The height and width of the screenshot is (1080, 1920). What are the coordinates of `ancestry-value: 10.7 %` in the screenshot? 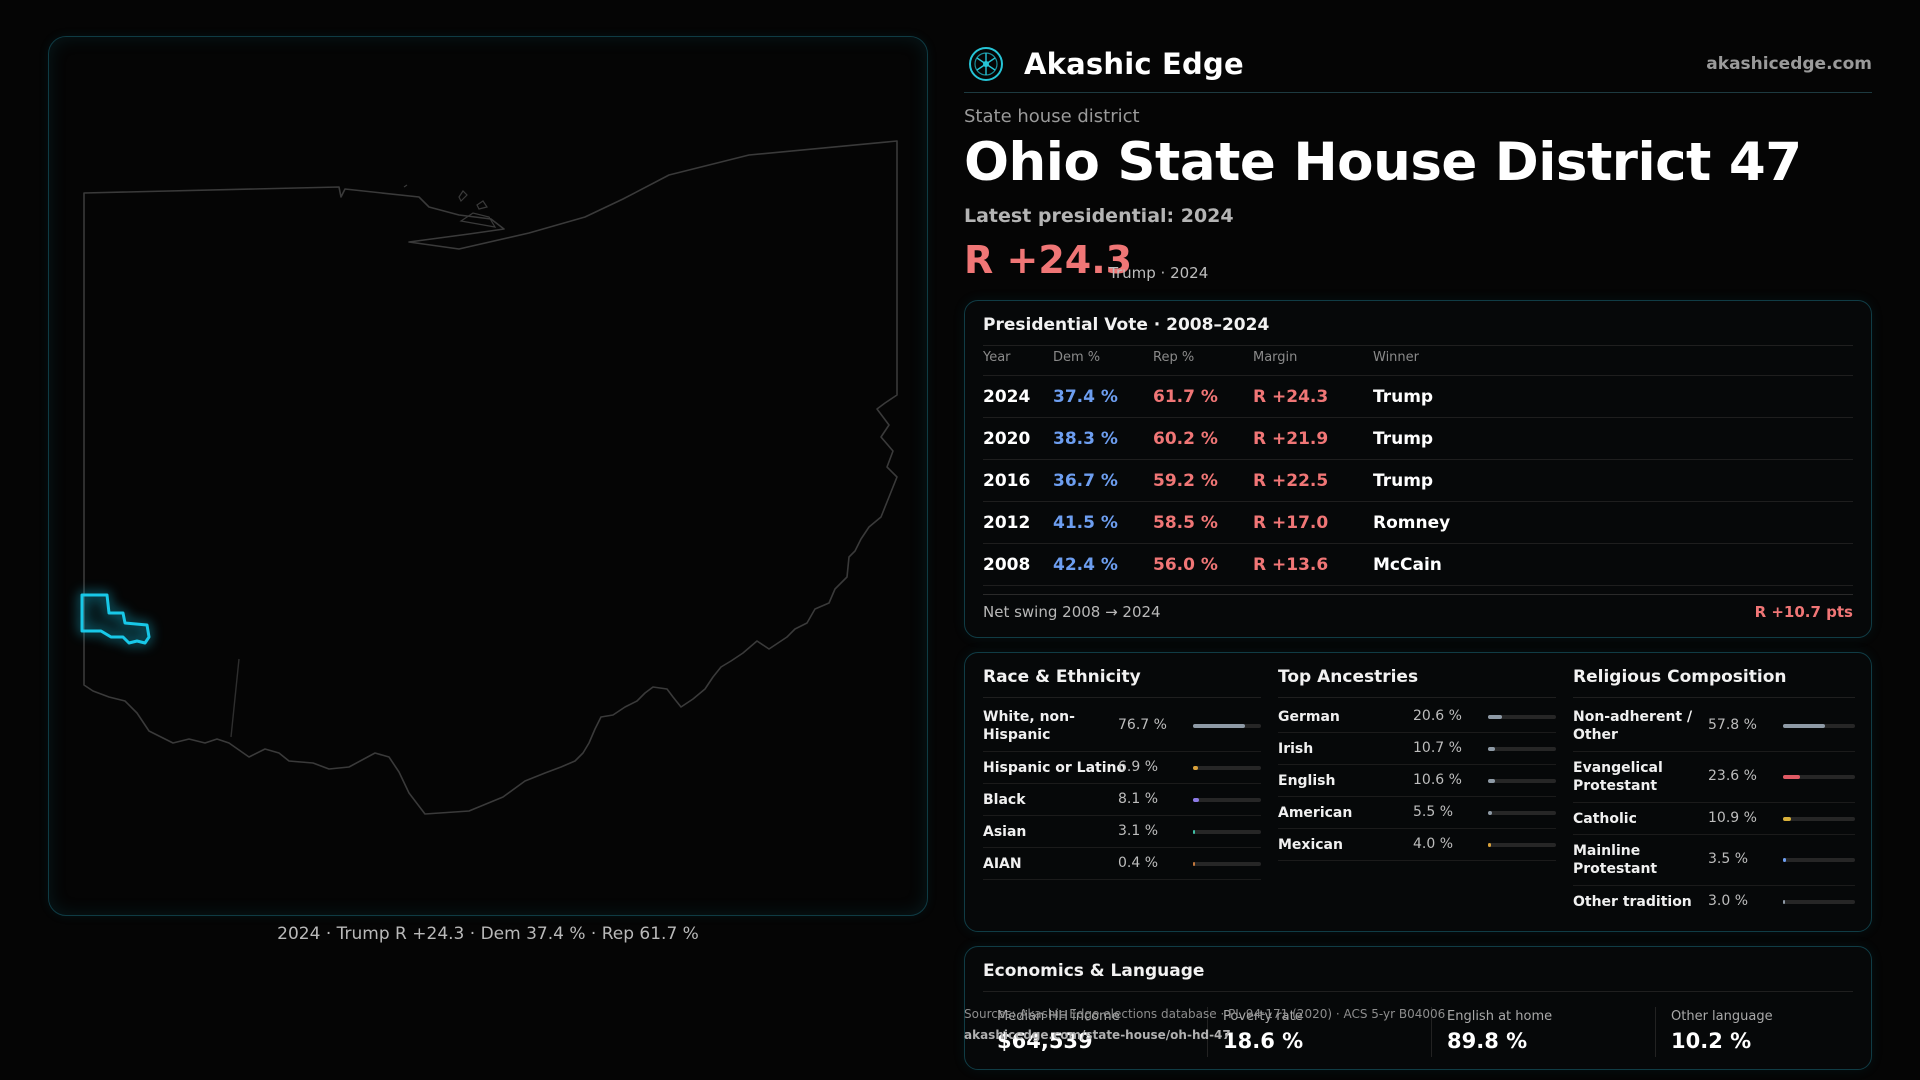 It's located at (1437, 748).